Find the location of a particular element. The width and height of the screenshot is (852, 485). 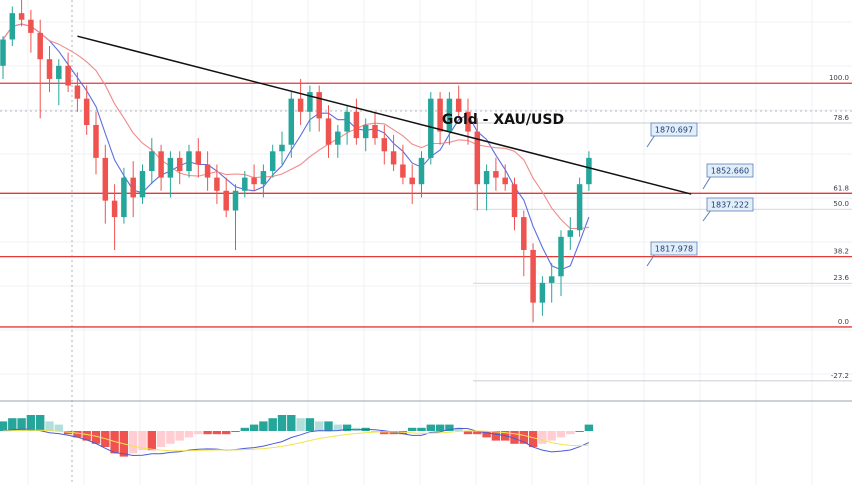

fib-label: 100.0 is located at coordinates (839, 78).